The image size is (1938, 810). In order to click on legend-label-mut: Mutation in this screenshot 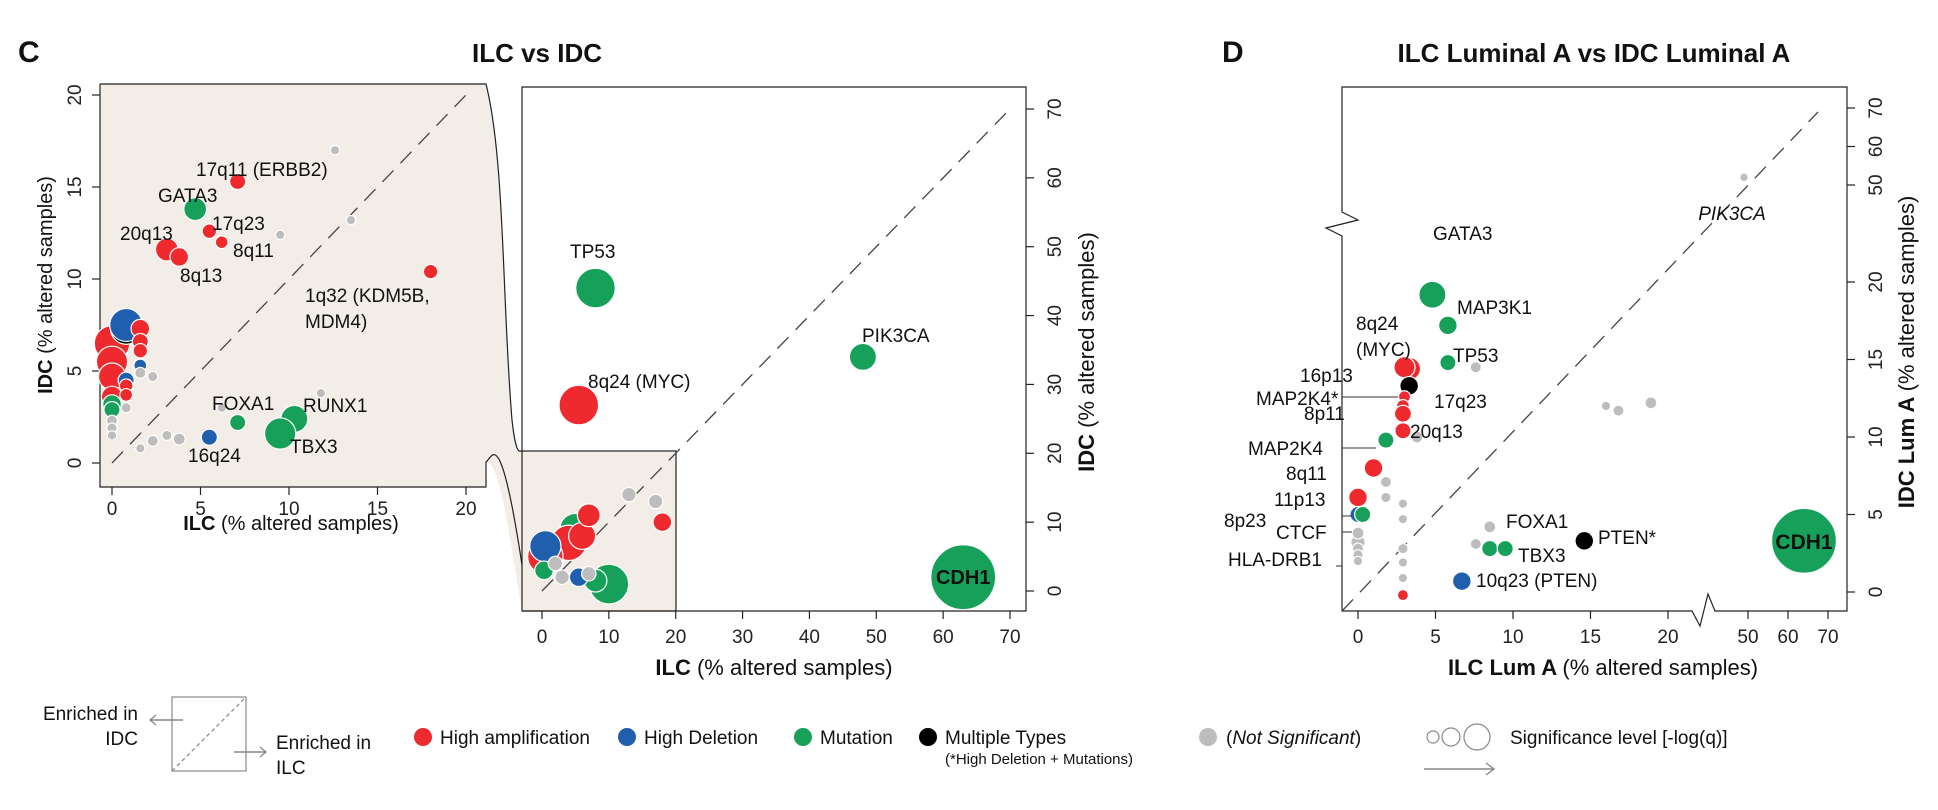, I will do `click(856, 738)`.